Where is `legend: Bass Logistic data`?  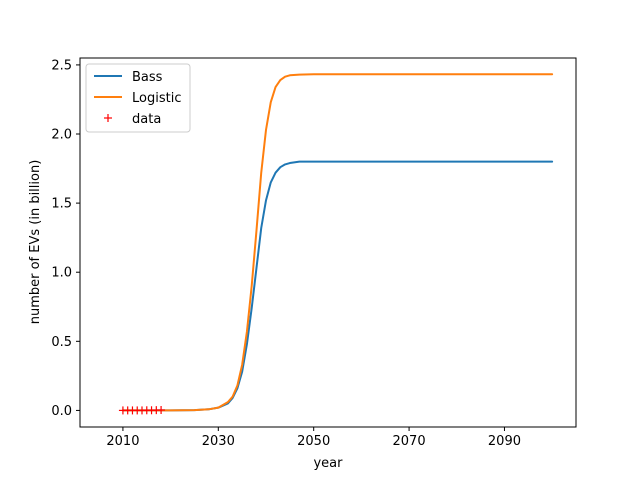 legend: Bass Logistic data is located at coordinates (138, 98).